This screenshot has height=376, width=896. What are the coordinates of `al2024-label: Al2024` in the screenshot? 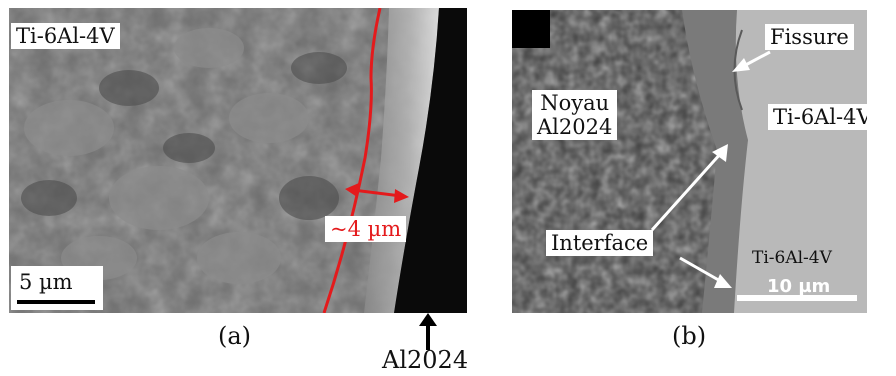 It's located at (425, 360).